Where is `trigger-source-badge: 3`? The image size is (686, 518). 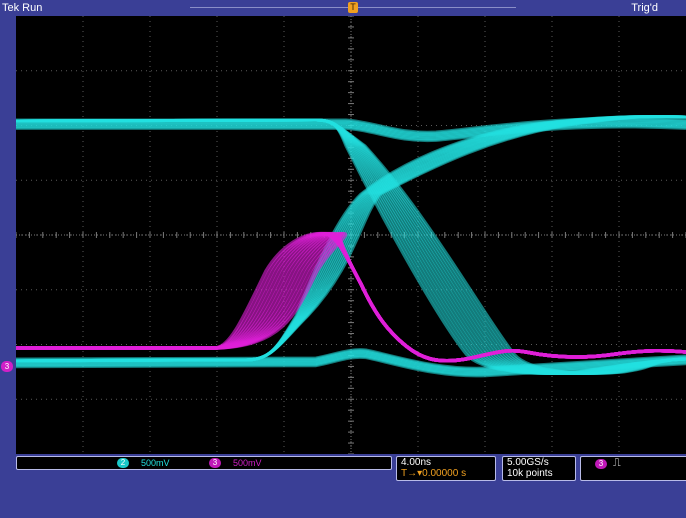 trigger-source-badge: 3 is located at coordinates (601, 464).